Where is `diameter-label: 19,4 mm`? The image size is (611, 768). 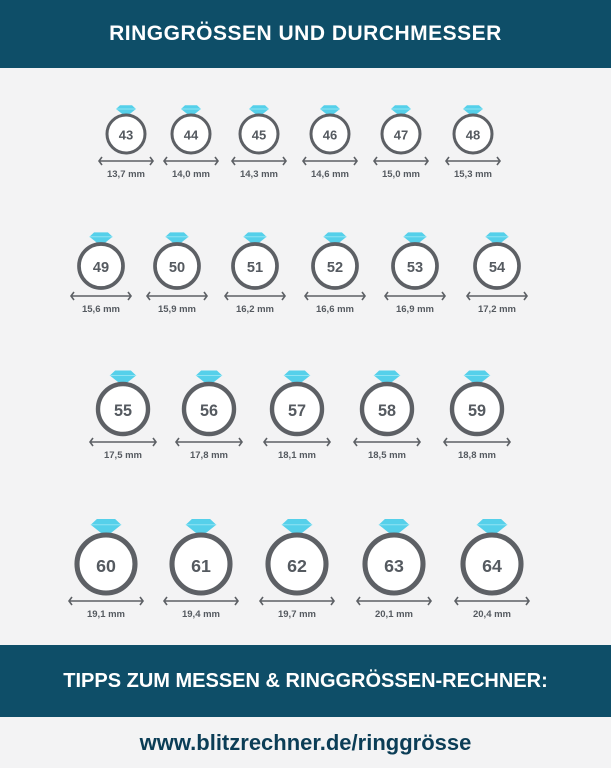 diameter-label: 19,4 mm is located at coordinates (201, 614).